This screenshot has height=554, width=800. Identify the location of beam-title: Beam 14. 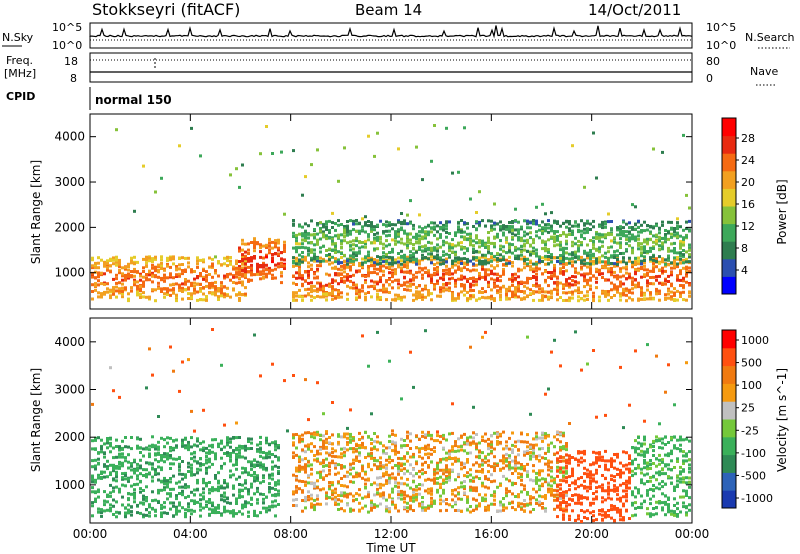
(388, 10).